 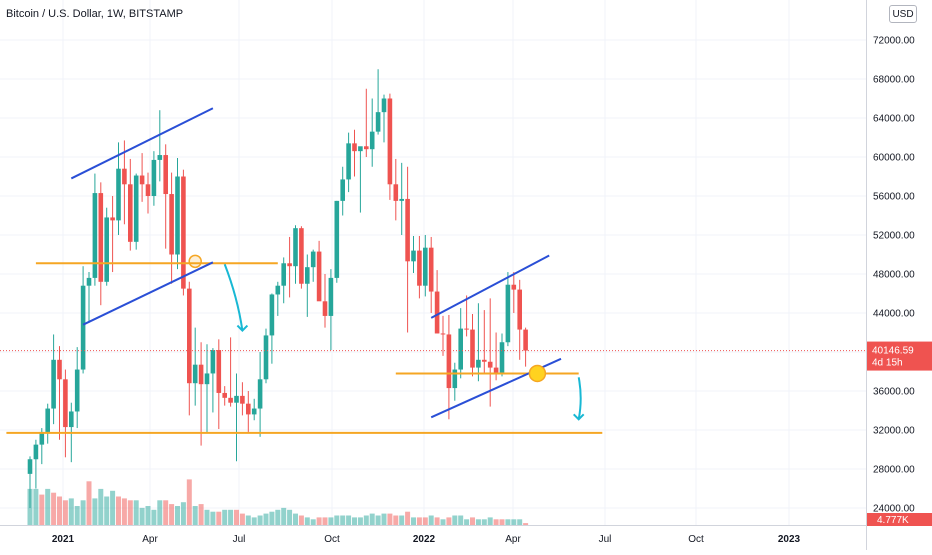 What do you see at coordinates (150, 539) in the screenshot?
I see `x-tick-label: Apr` at bounding box center [150, 539].